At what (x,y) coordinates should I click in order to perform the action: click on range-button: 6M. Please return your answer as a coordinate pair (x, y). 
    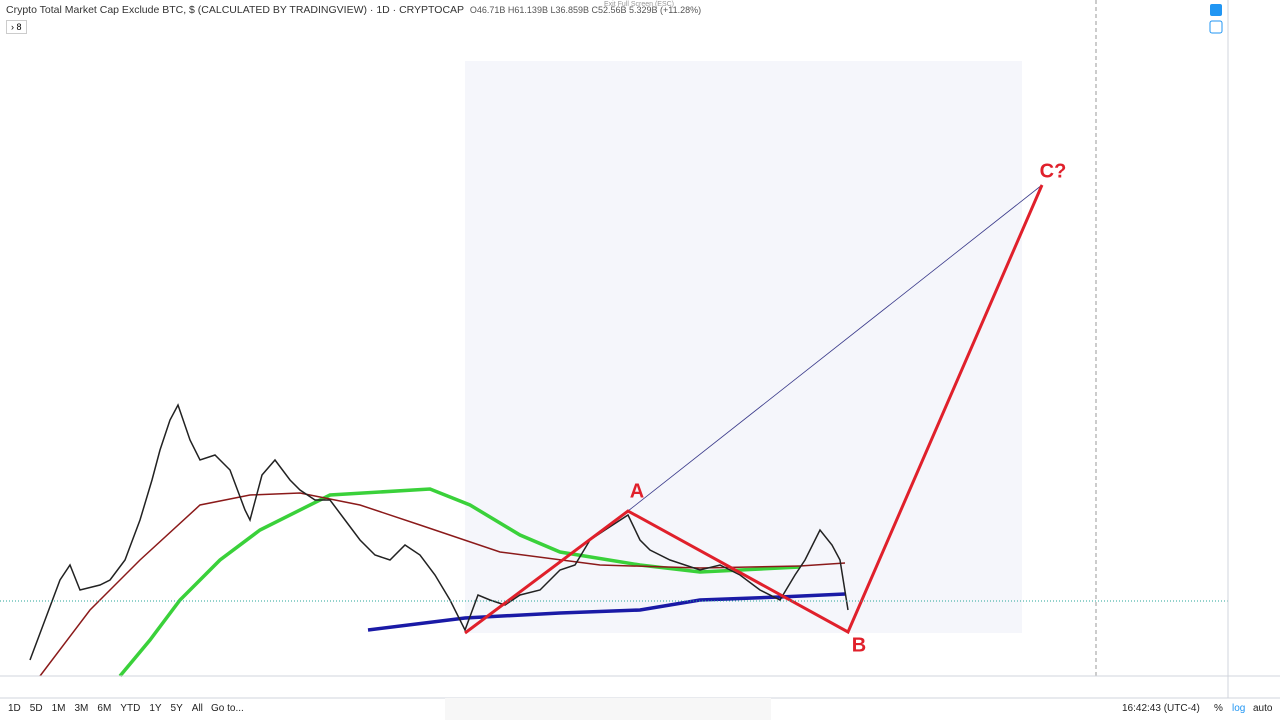
    Looking at the image, I should click on (104, 708).